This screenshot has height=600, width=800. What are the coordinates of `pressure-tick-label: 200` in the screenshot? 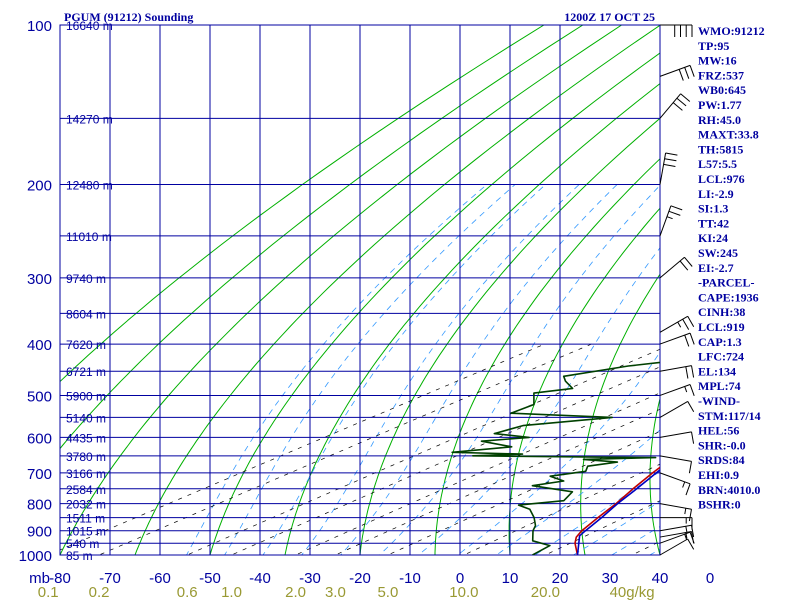 It's located at (39, 186).